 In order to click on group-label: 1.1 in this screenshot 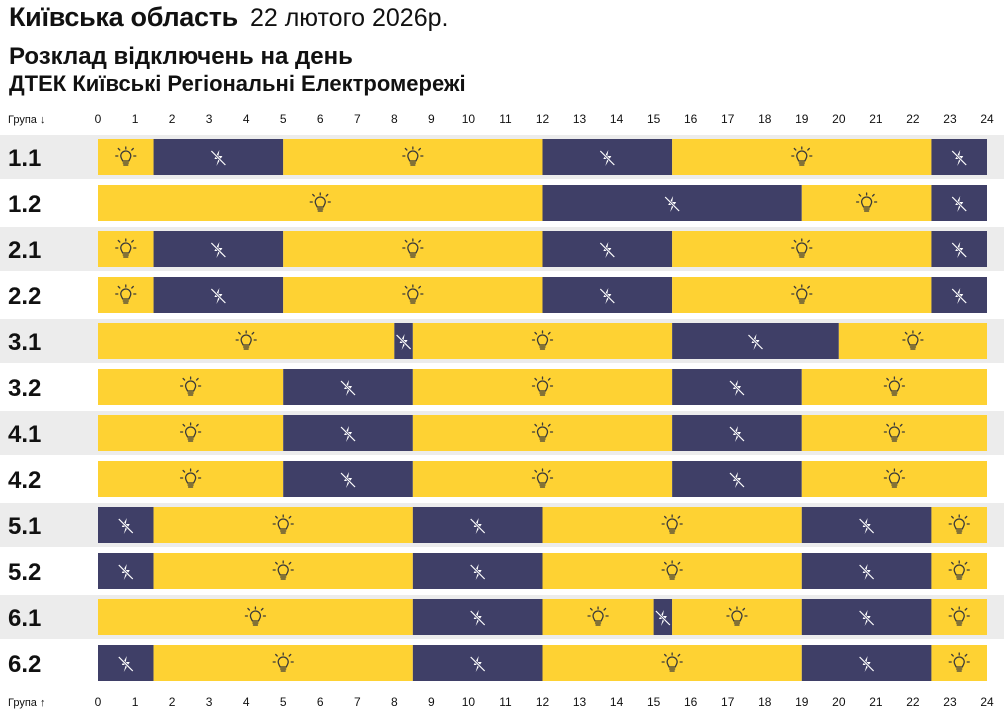, I will do `click(24, 158)`.